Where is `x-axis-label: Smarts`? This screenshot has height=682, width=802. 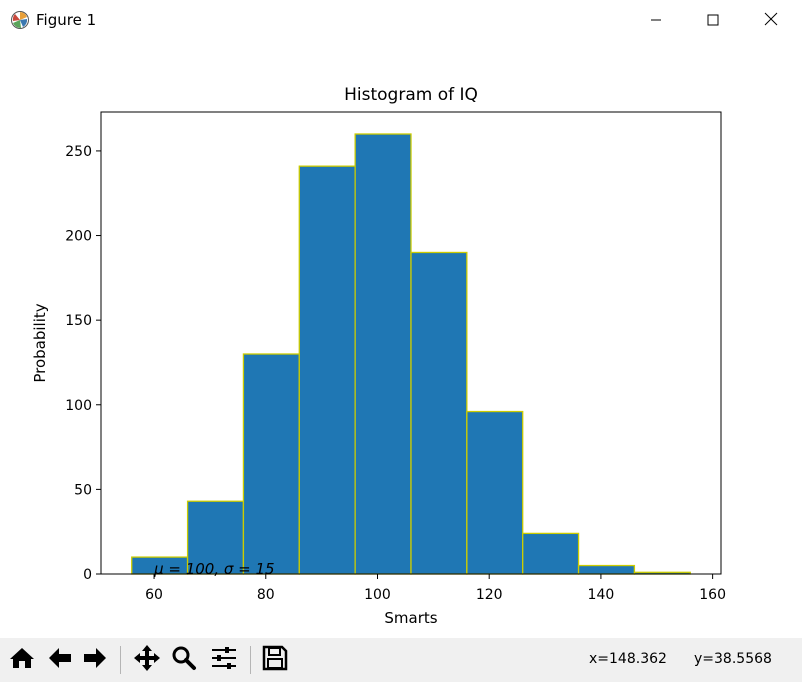
x-axis-label: Smarts is located at coordinates (410, 618).